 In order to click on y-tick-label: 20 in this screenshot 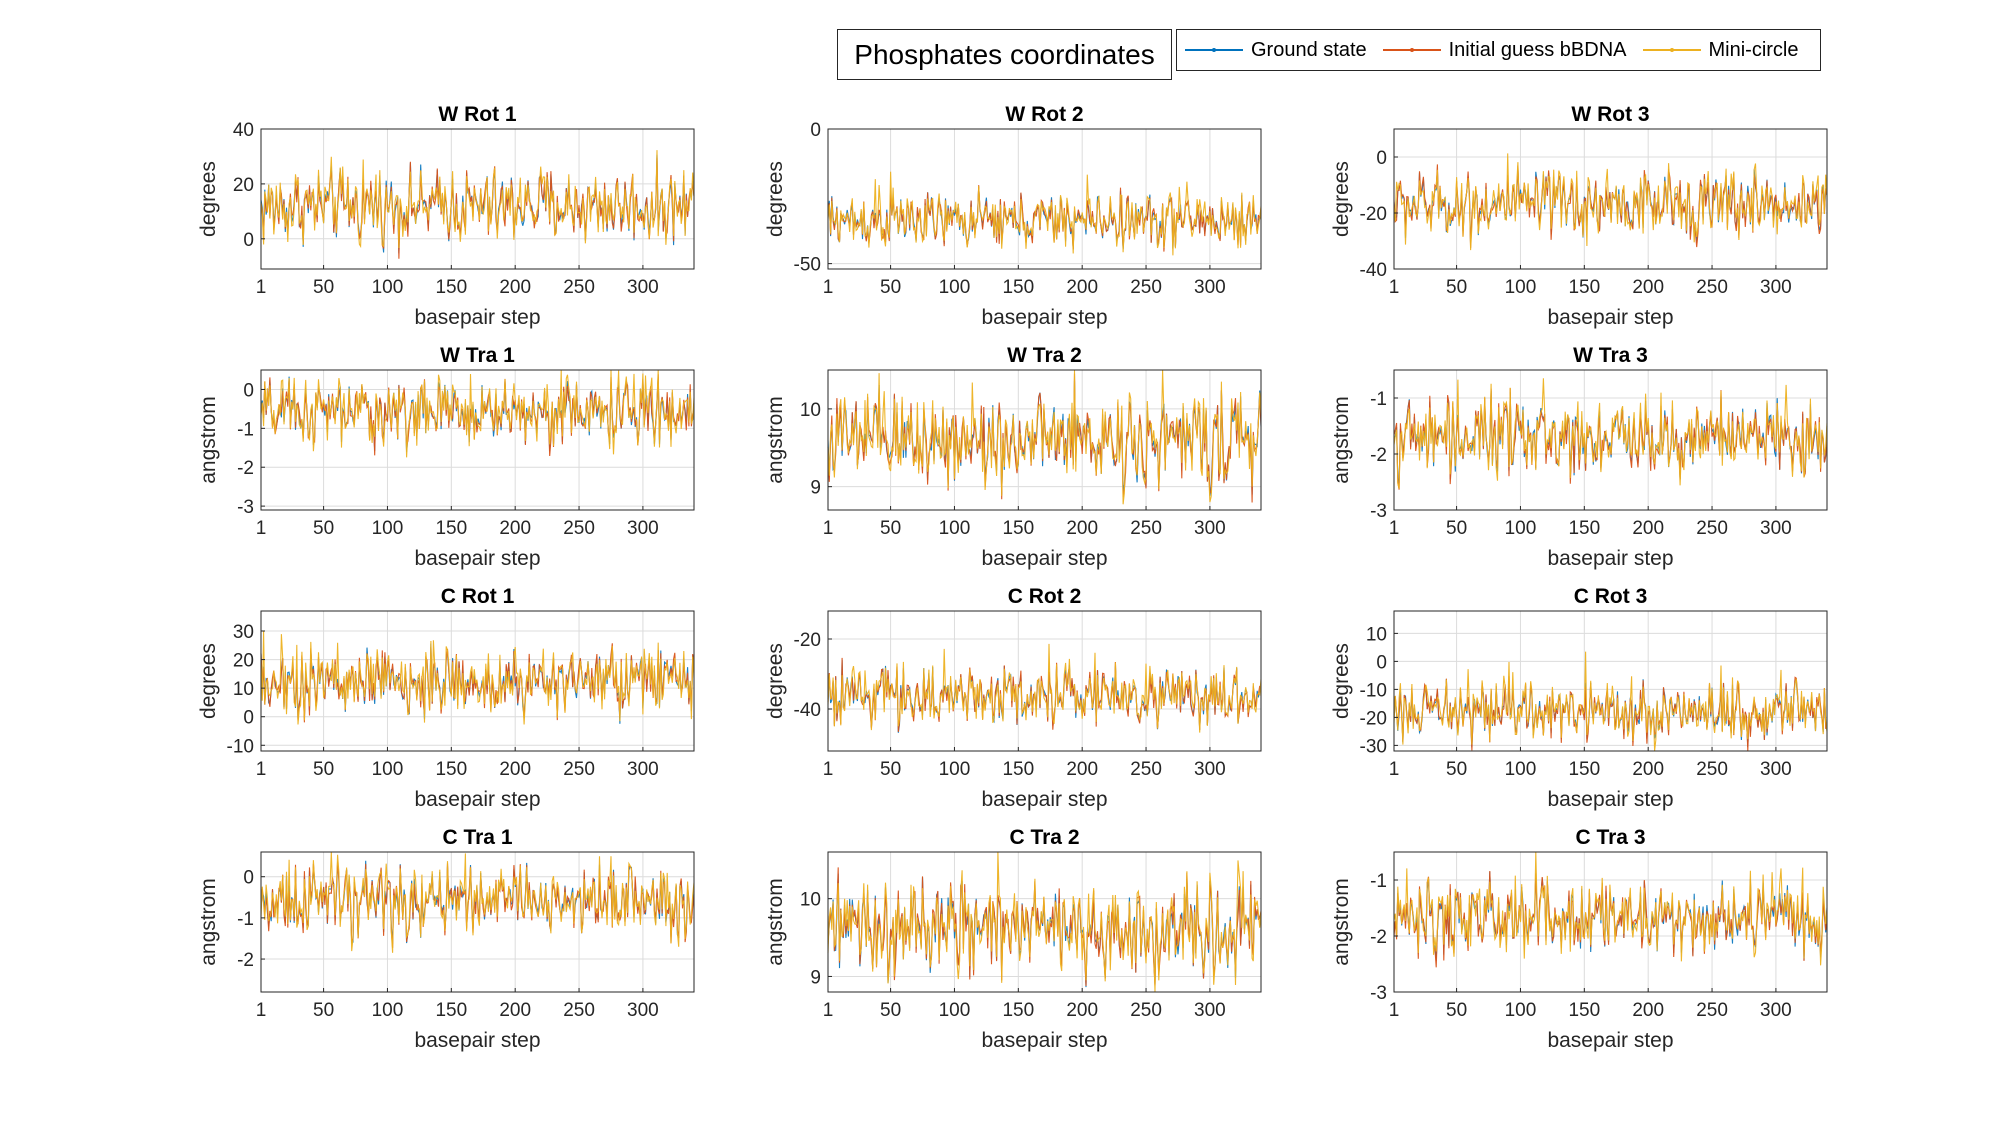, I will do `click(243, 661)`.